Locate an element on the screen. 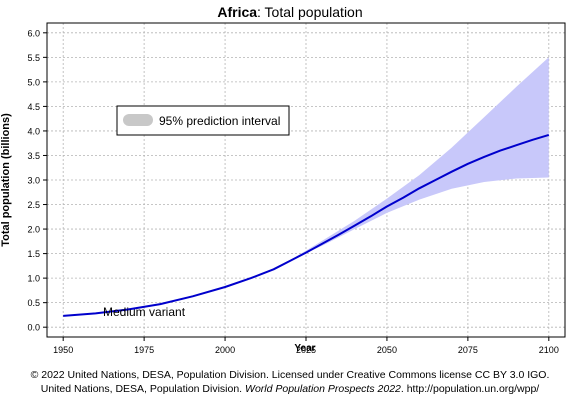  y-tick-label: 1.5 is located at coordinates (33, 254).